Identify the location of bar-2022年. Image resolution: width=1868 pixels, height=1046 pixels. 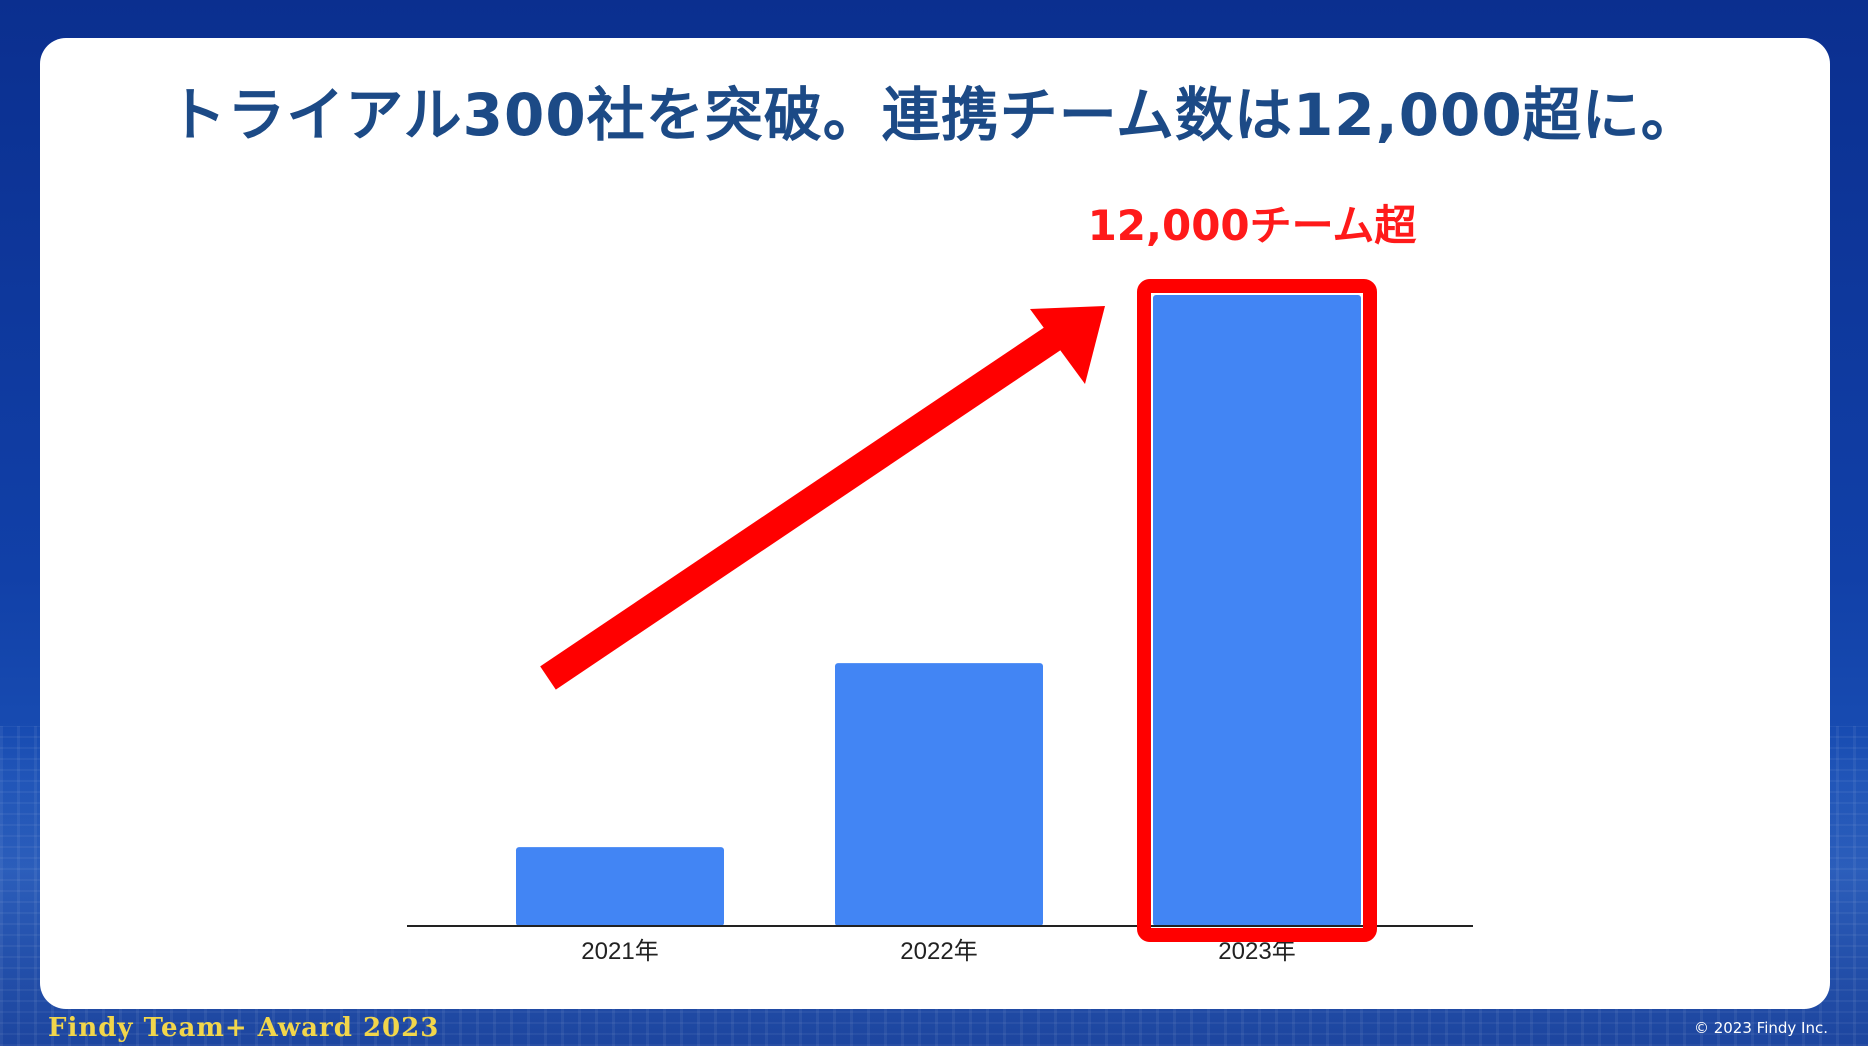
(939, 794).